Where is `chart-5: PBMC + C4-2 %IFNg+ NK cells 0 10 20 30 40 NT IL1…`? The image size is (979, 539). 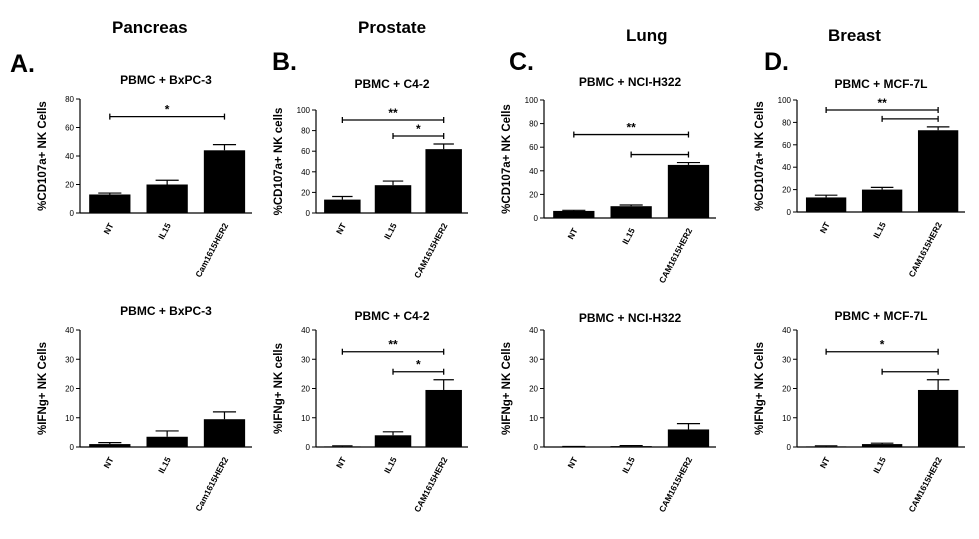
chart-5: PBMC + C4-2 %IFNg+ NK cells 0 10 20 30 40 NT IL1… is located at coordinates (370, 411).